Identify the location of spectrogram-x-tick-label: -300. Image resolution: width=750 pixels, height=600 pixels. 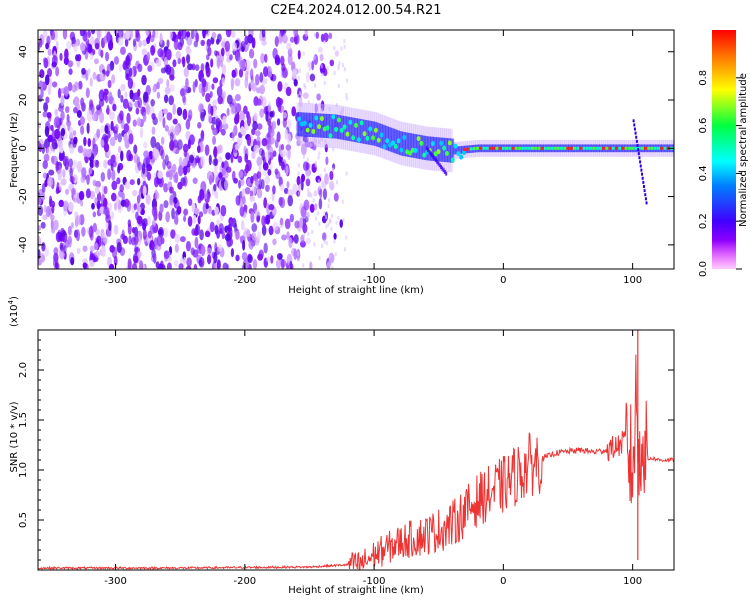
(115, 280).